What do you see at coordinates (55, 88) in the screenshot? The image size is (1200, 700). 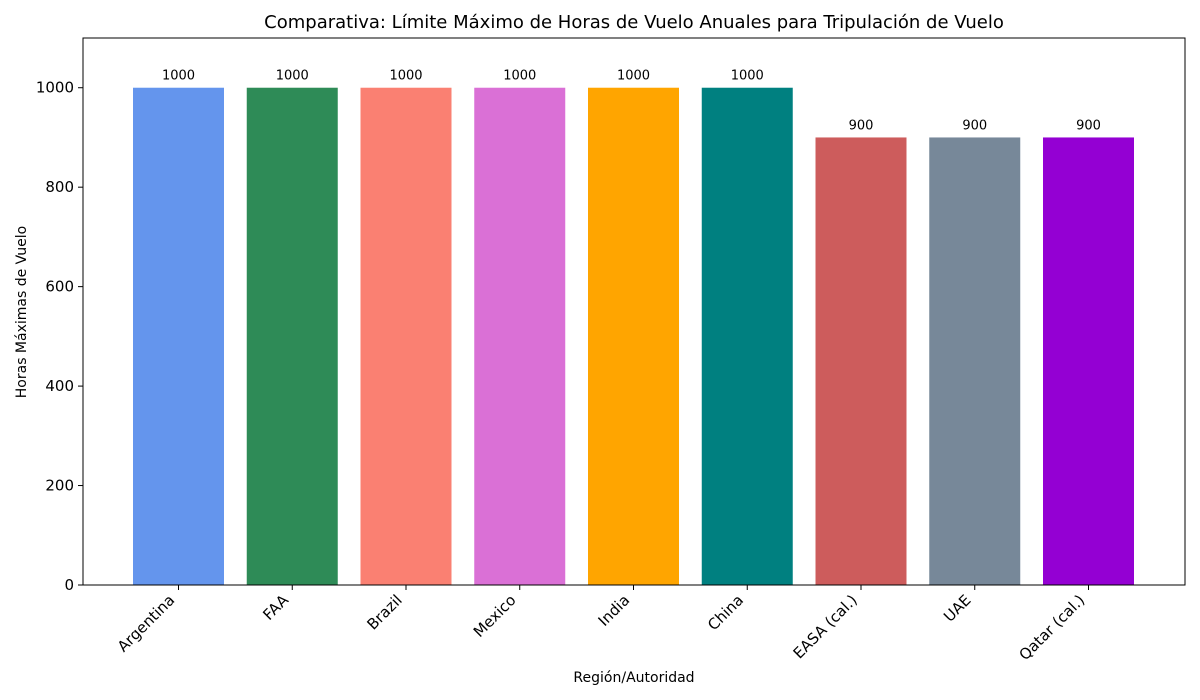 I see `y-tick-label: 1000` at bounding box center [55, 88].